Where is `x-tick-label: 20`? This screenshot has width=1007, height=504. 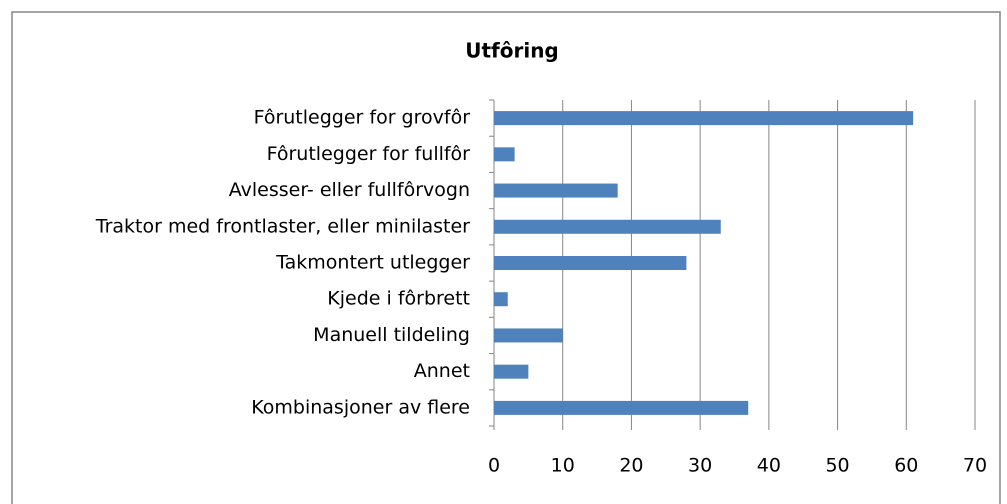
x-tick-label: 20 is located at coordinates (631, 466).